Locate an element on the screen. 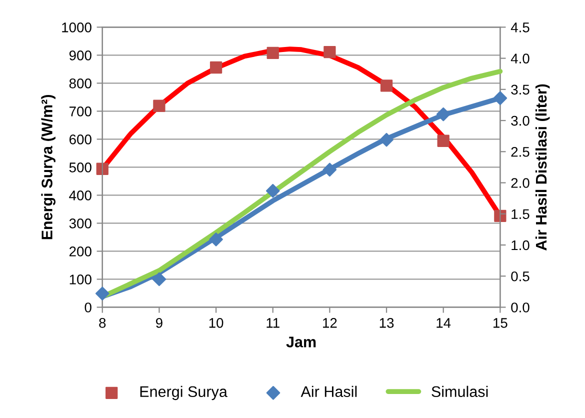 Image resolution: width=585 pixels, height=418 pixels. y2-axis-title: Air Hasil Distilasi (liter) is located at coordinates (542, 167).